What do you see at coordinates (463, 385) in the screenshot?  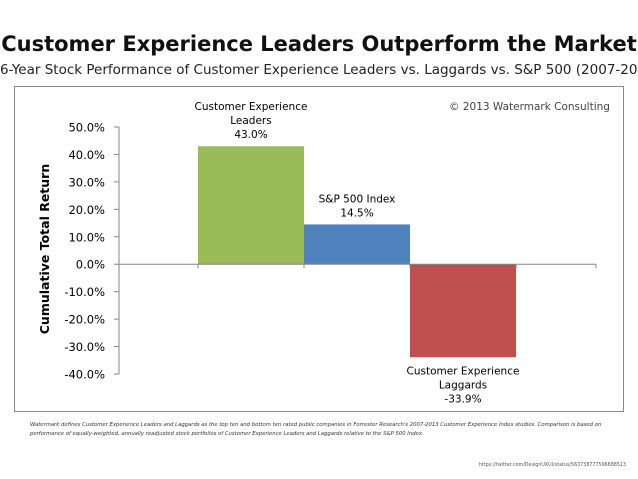 I see `bar-category-label: Laggards` at bounding box center [463, 385].